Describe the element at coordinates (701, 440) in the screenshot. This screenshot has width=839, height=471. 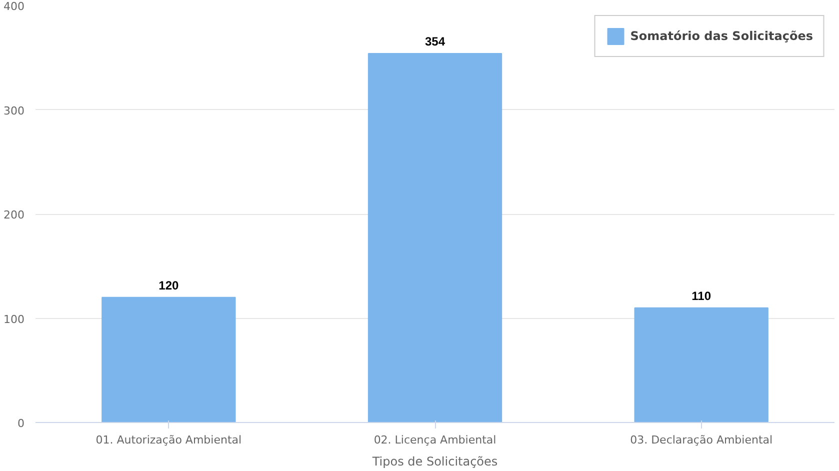
I see `x-tick-label: 03. Declaração Ambiental` at that location.